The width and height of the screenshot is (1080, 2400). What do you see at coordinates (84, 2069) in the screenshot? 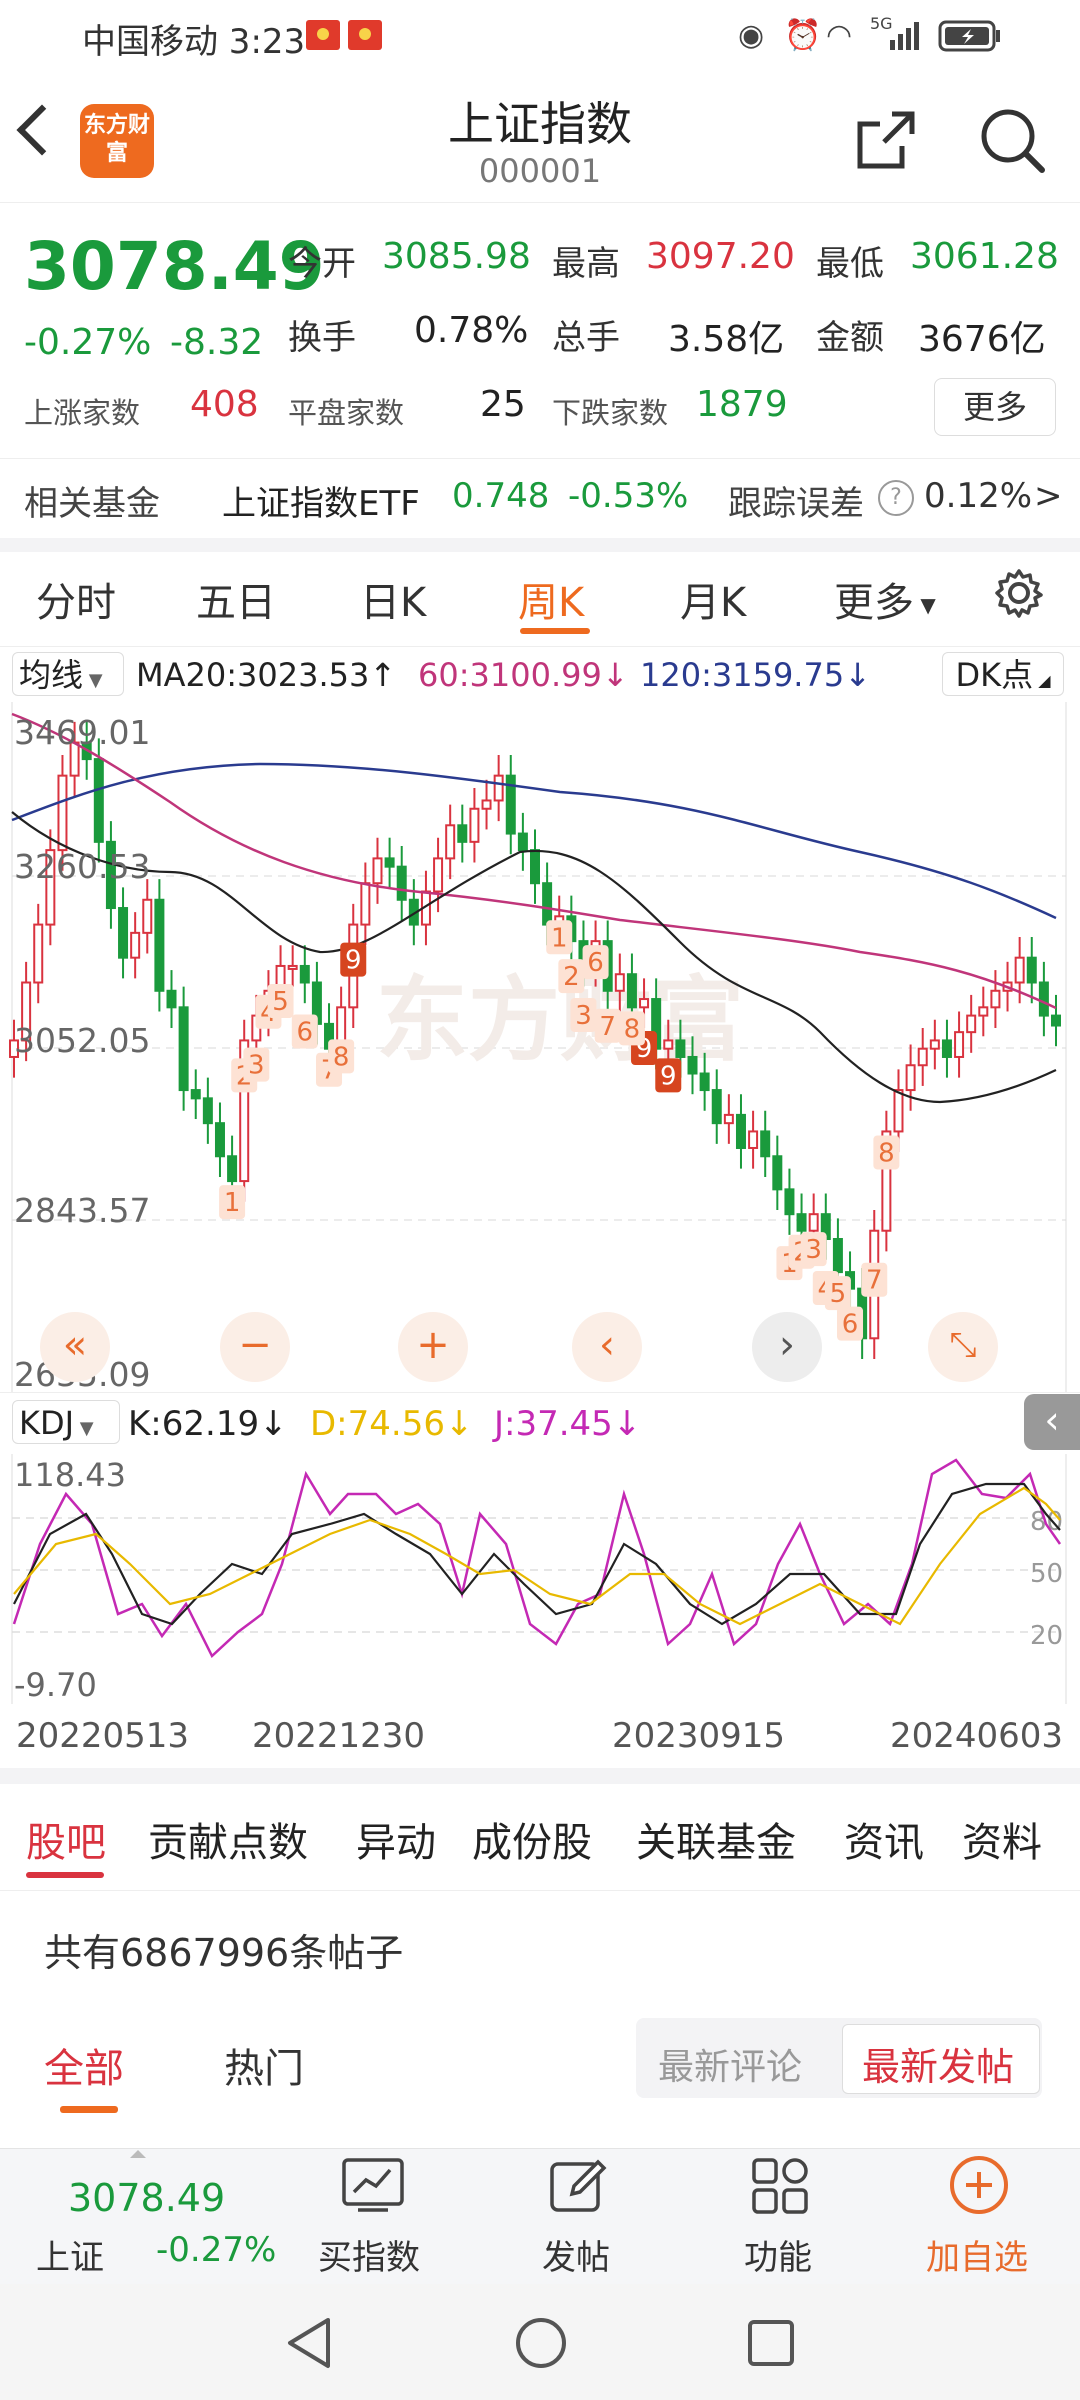
I see `tab-all-posts: 全部` at bounding box center [84, 2069].